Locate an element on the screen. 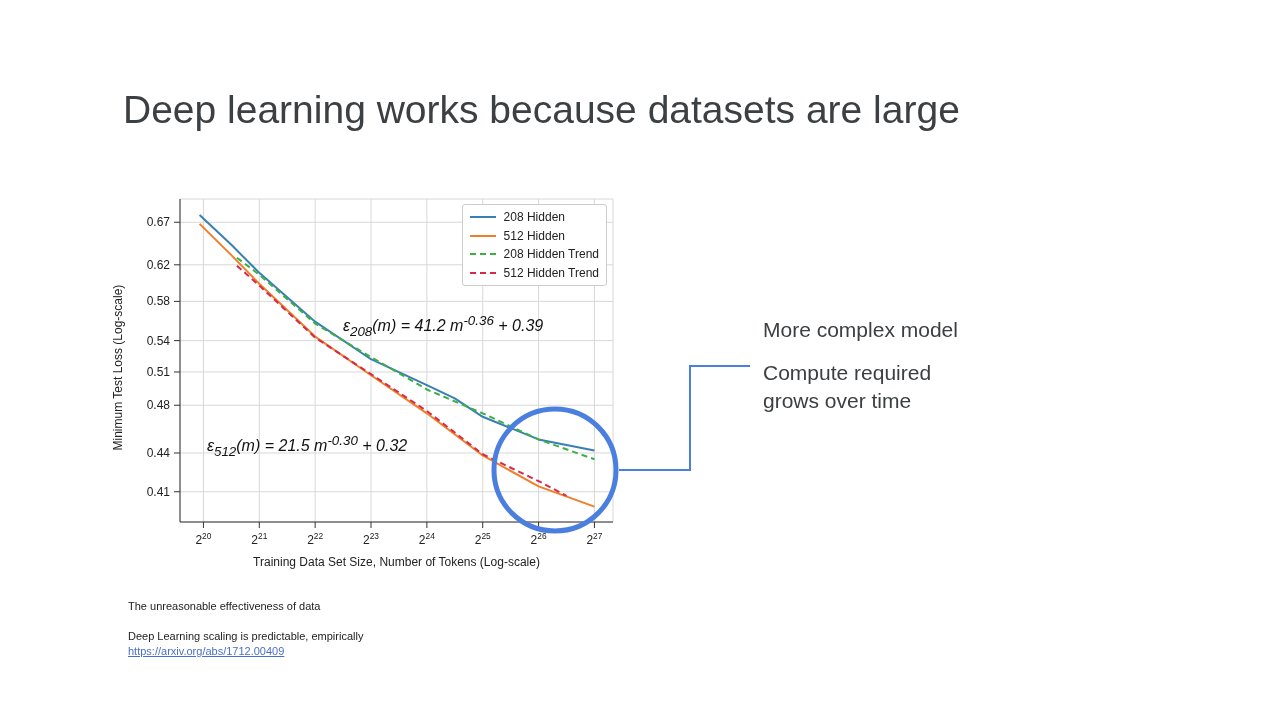 Image resolution: width=1280 pixels, height=720 pixels. y-tick-label: 0.67 is located at coordinates (158, 222).